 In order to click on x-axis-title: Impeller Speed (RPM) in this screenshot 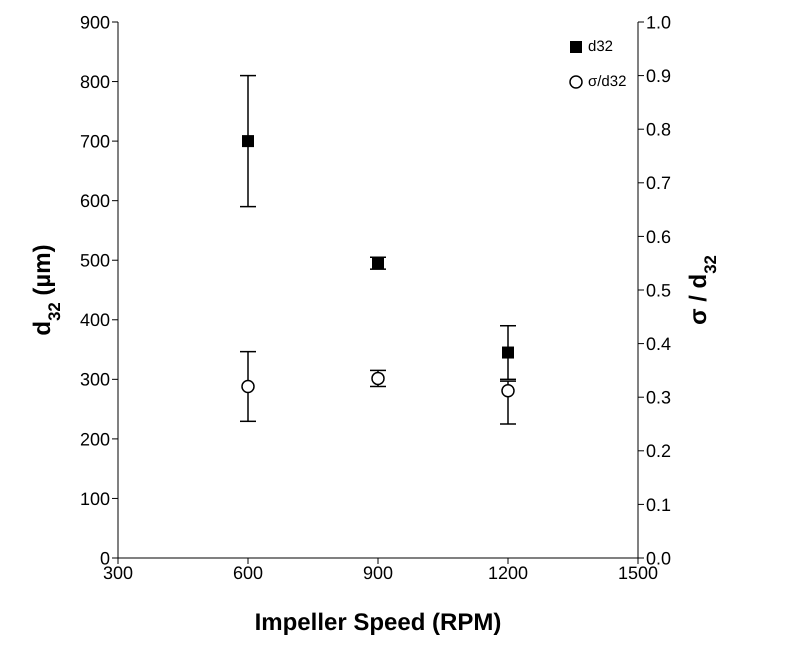, I will do `click(378, 622)`.